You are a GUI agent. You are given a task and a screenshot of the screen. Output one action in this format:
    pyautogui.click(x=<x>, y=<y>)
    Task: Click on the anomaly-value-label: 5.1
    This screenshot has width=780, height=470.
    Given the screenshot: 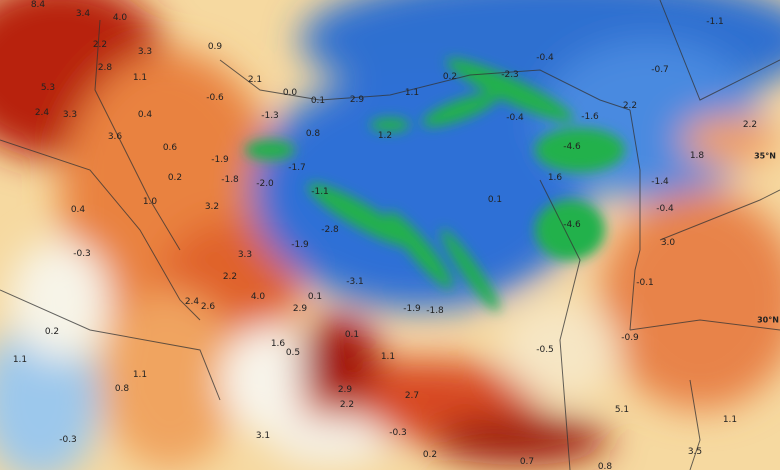 What is the action you would take?
    pyautogui.click(x=622, y=410)
    